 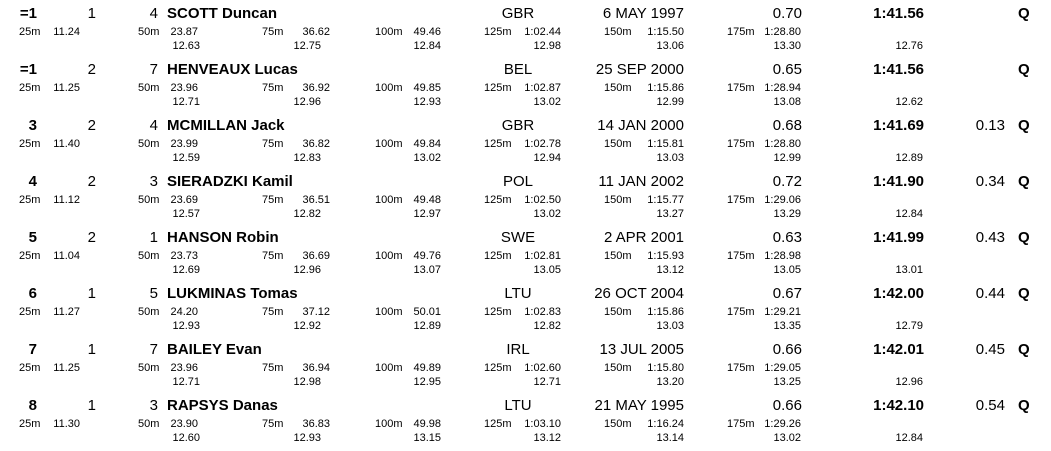 What do you see at coordinates (990, 293) in the screenshot?
I see `time-behind: 0.44` at bounding box center [990, 293].